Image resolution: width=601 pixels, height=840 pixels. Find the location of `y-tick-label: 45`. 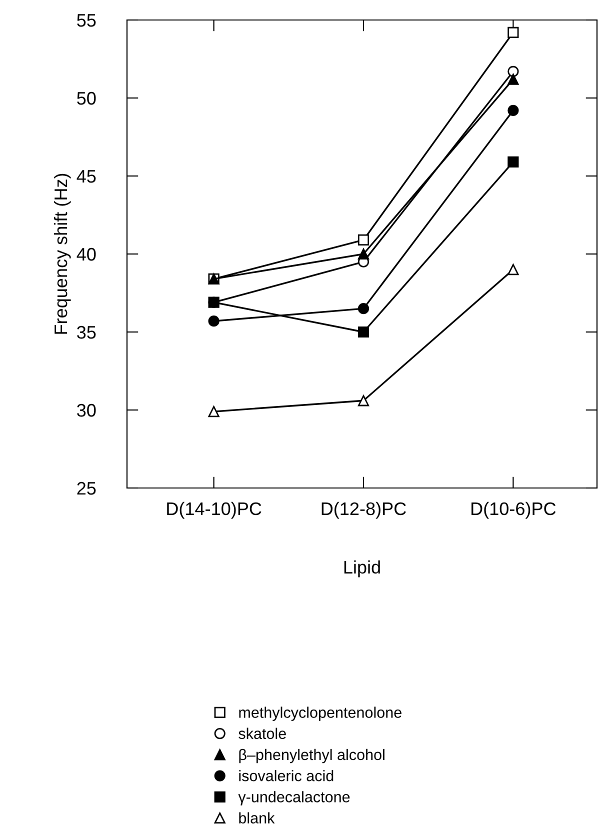

y-tick-label: 45 is located at coordinates (86, 176).